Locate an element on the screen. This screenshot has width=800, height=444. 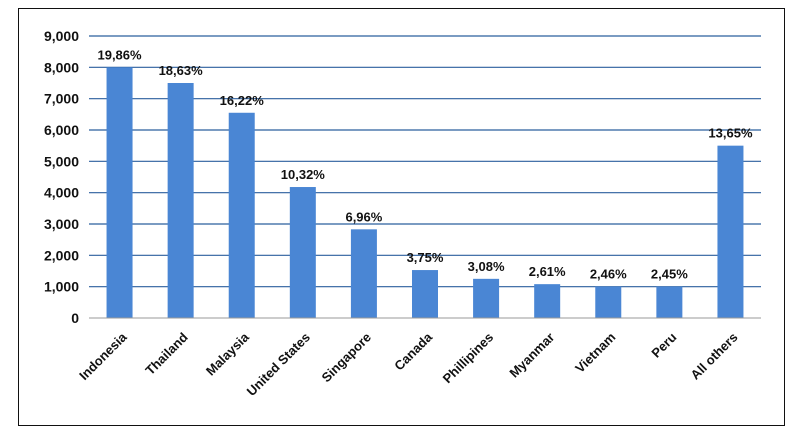
x-category-label: Canada is located at coordinates (413, 351).